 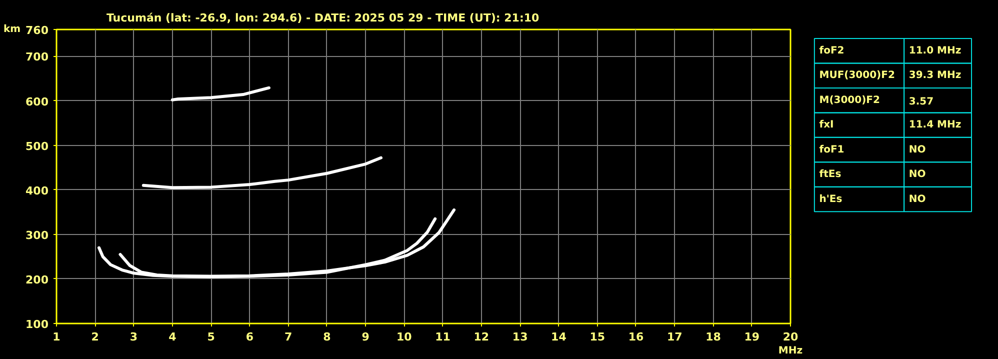 I want to click on x-tick-label: 13, so click(x=520, y=337).